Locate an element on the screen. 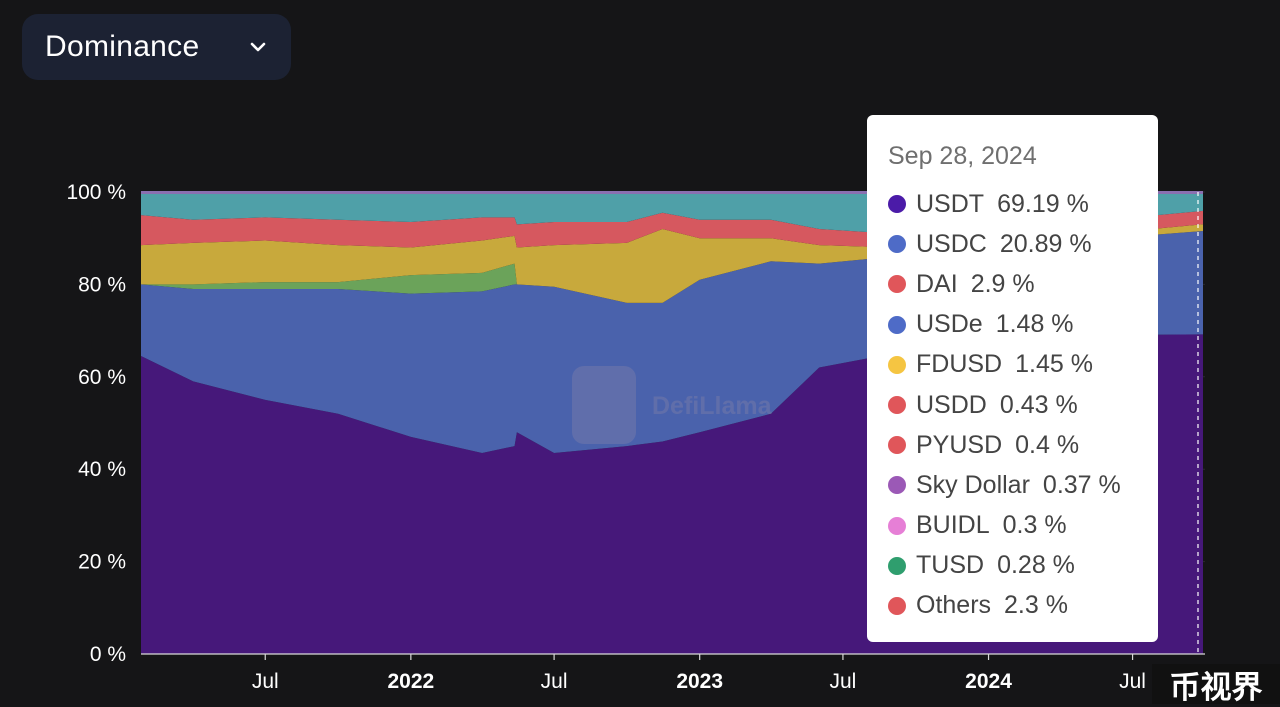 This screenshot has width=1280, height=707. tooltip-series-name: USDD is located at coordinates (951, 404).